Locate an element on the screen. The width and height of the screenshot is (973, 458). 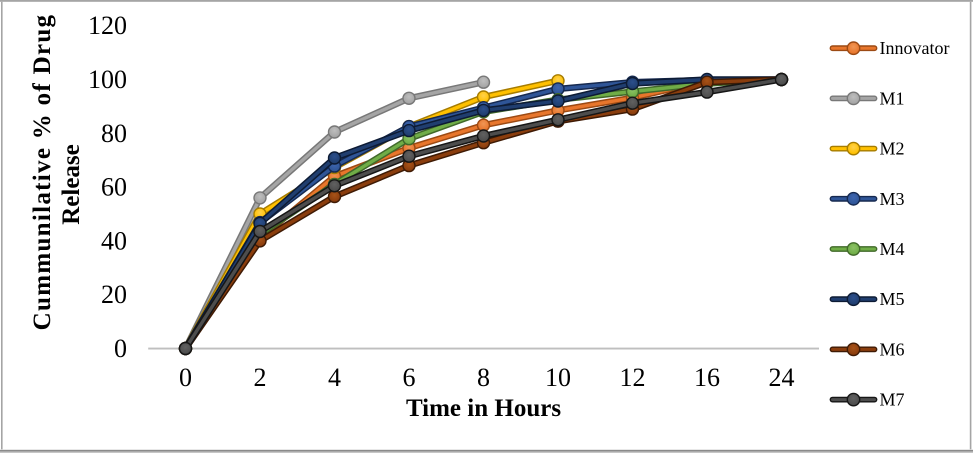
svg-text: M4 is located at coordinates (892, 249).